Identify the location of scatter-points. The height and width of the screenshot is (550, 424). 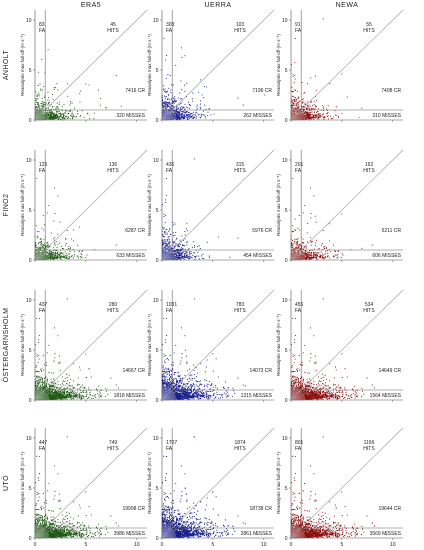
(200, 209).